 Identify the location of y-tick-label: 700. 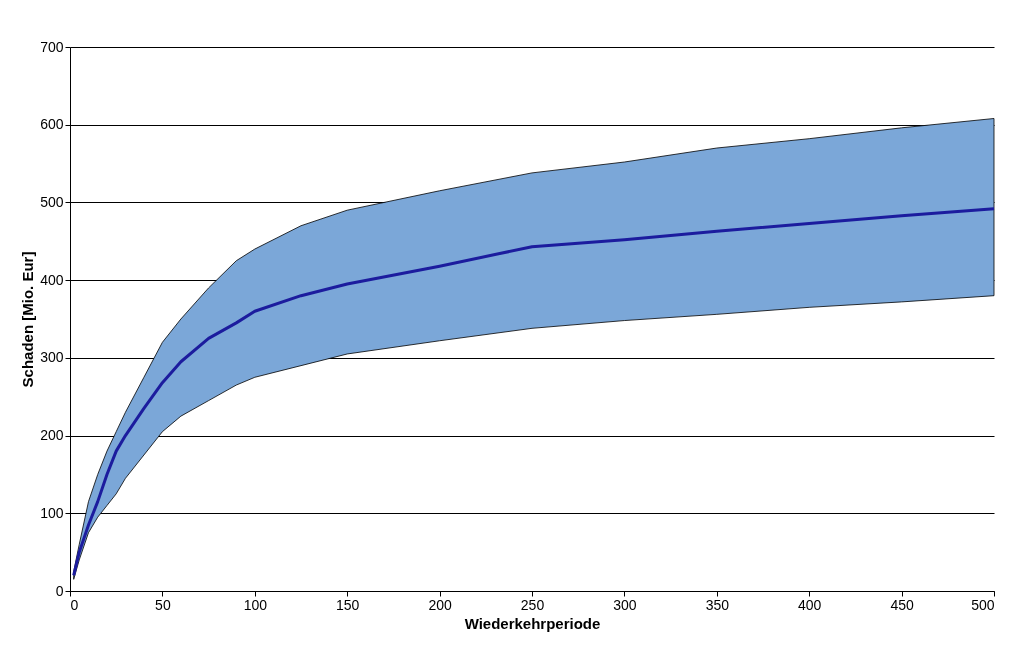
(52, 46).